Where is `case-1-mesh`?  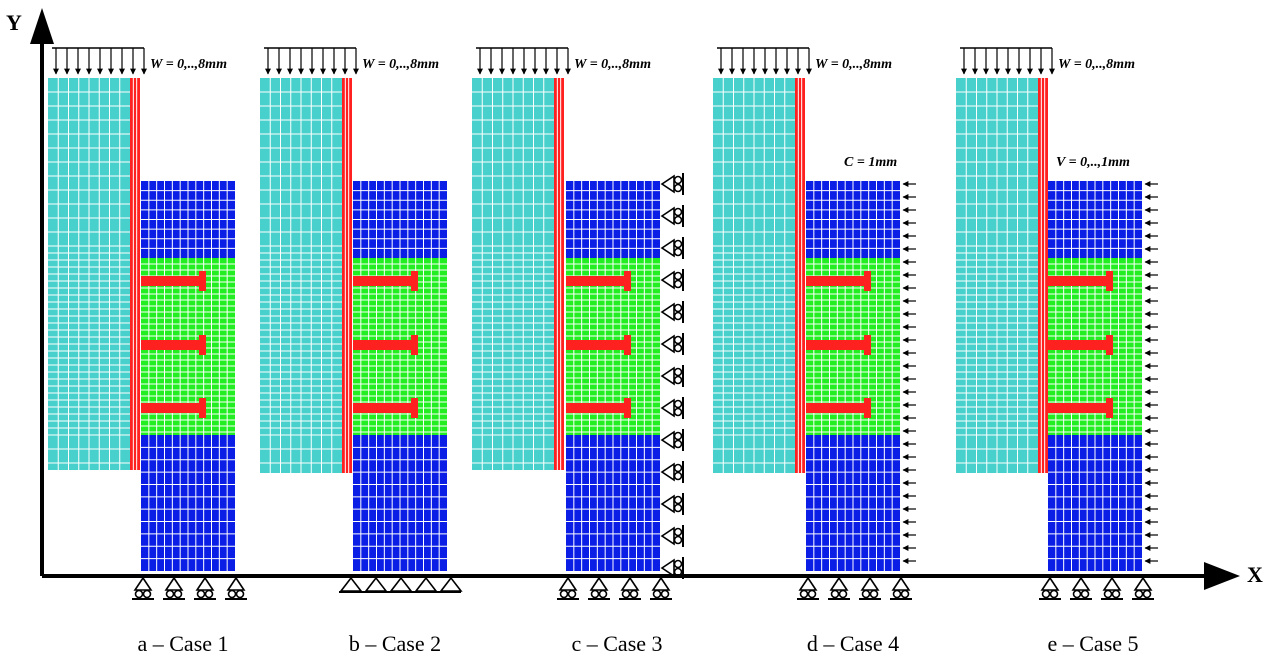 case-1-mesh is located at coordinates (141, 324).